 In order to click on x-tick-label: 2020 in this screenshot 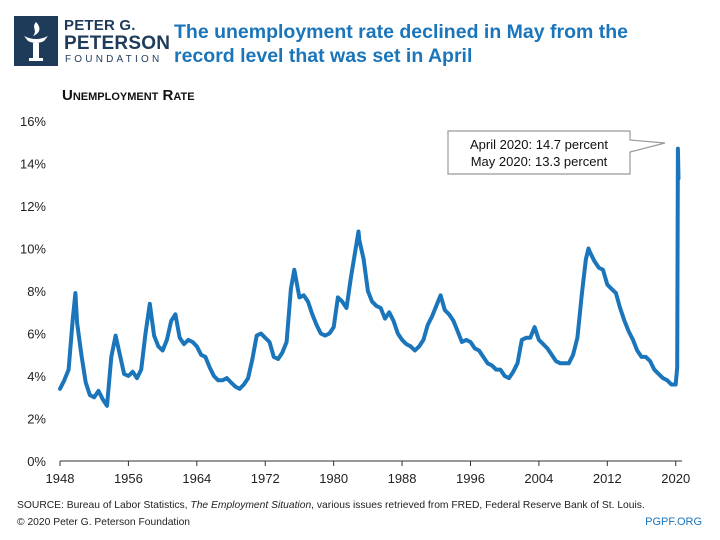, I will do `click(675, 478)`.